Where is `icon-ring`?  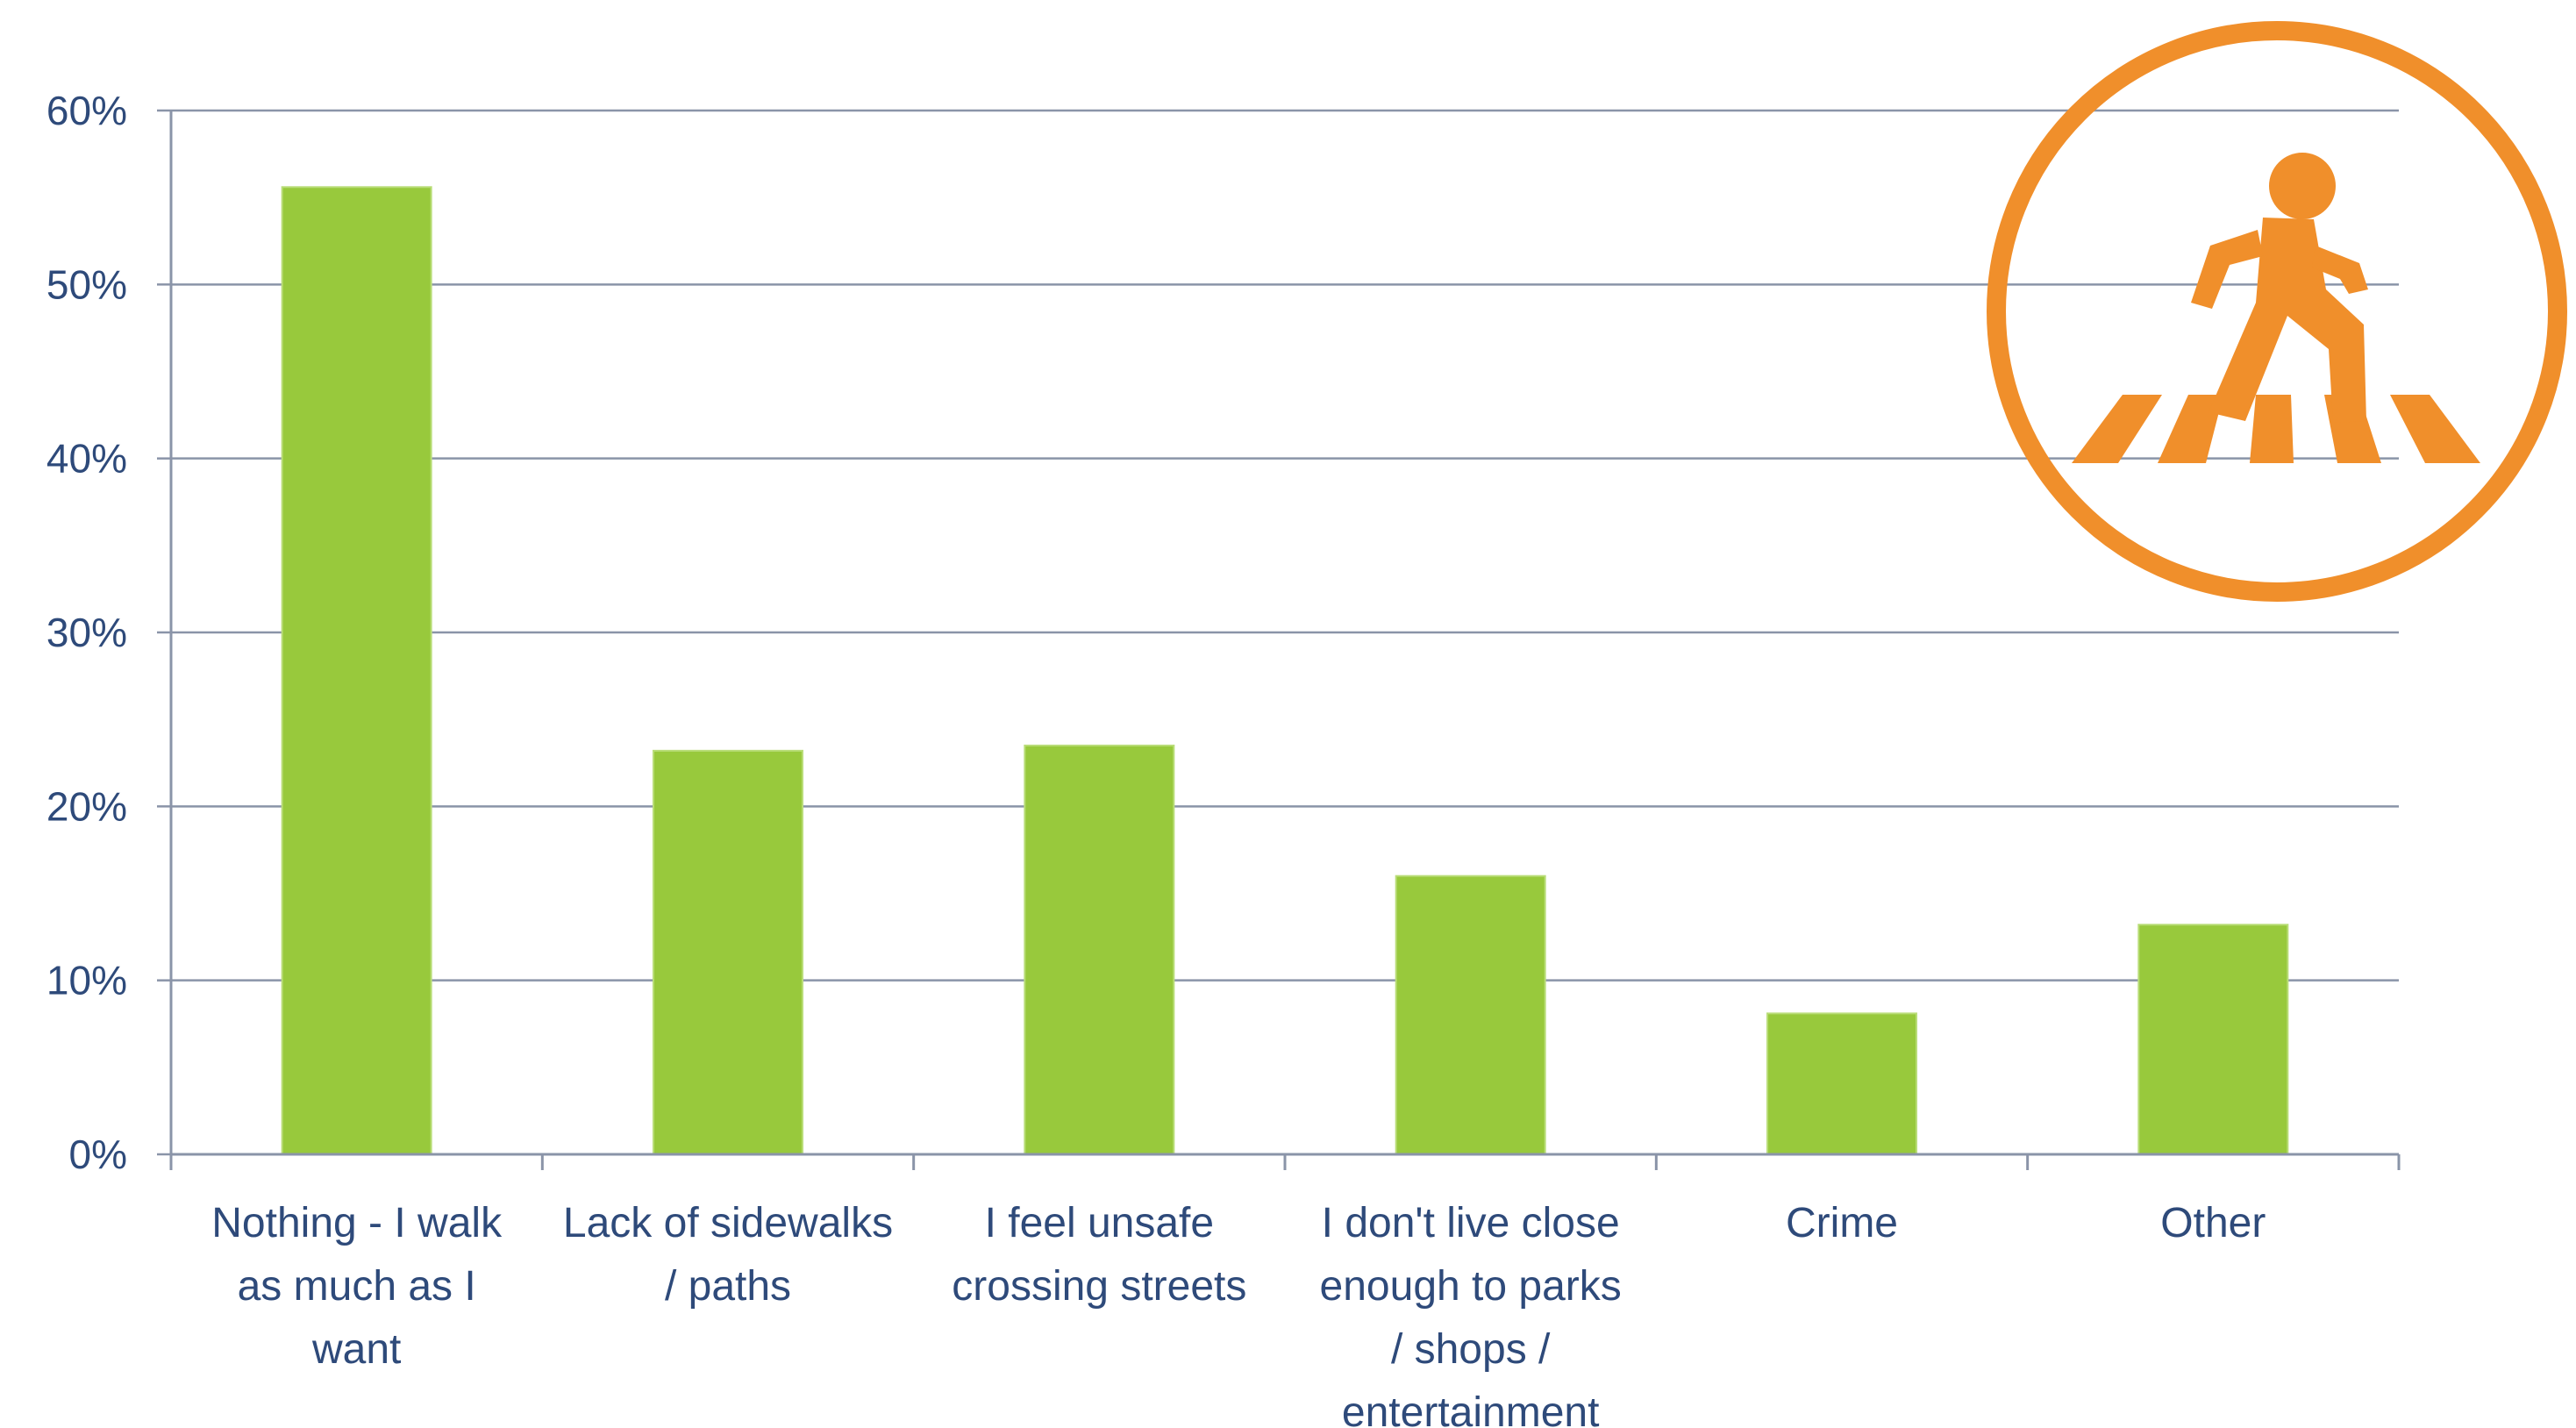 icon-ring is located at coordinates (2277, 311).